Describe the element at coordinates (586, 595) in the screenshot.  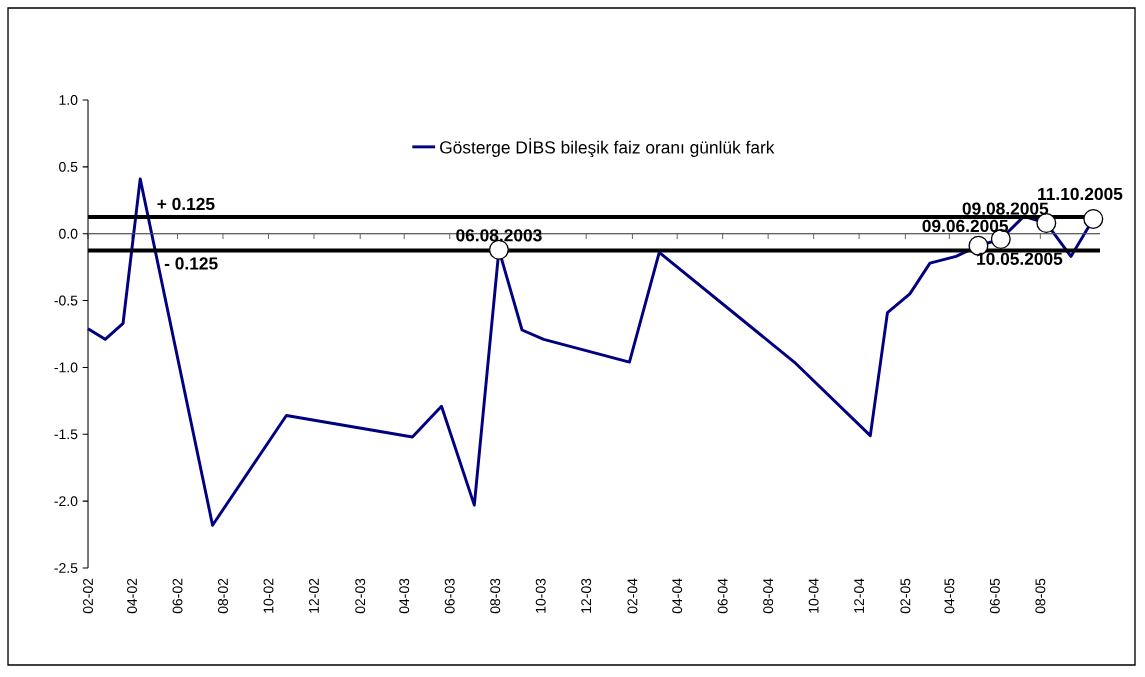
I see `x-tick-label: 12-03` at that location.